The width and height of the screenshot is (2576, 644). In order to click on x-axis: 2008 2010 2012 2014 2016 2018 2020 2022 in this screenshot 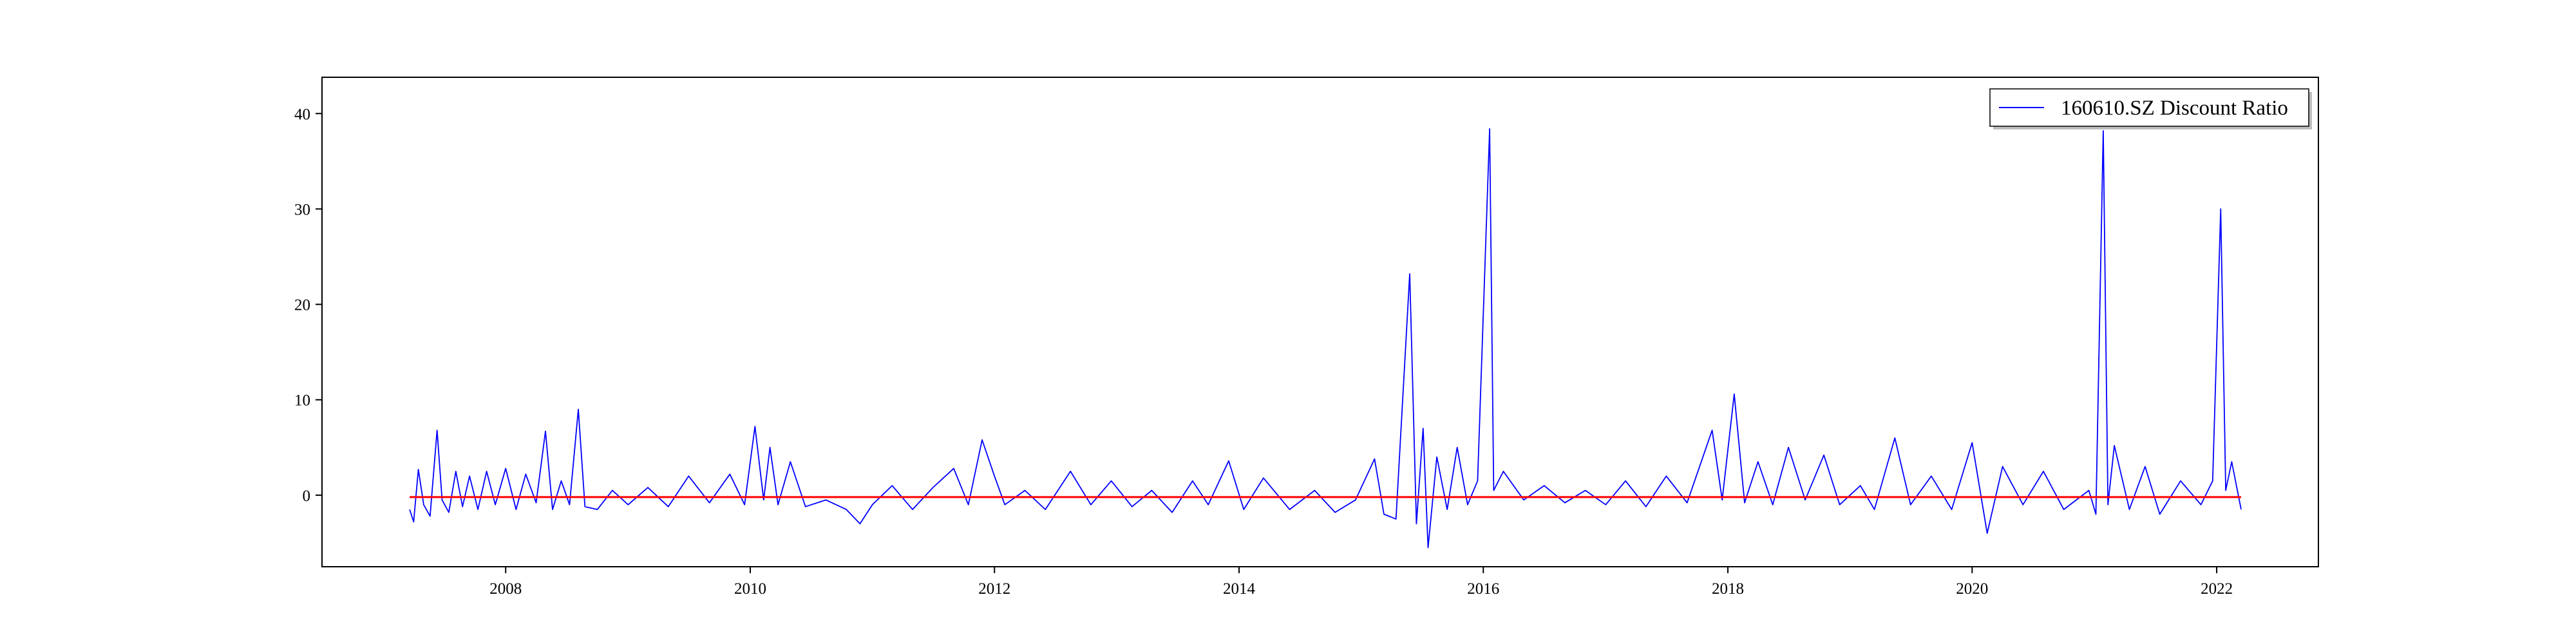, I will do `click(1361, 582)`.